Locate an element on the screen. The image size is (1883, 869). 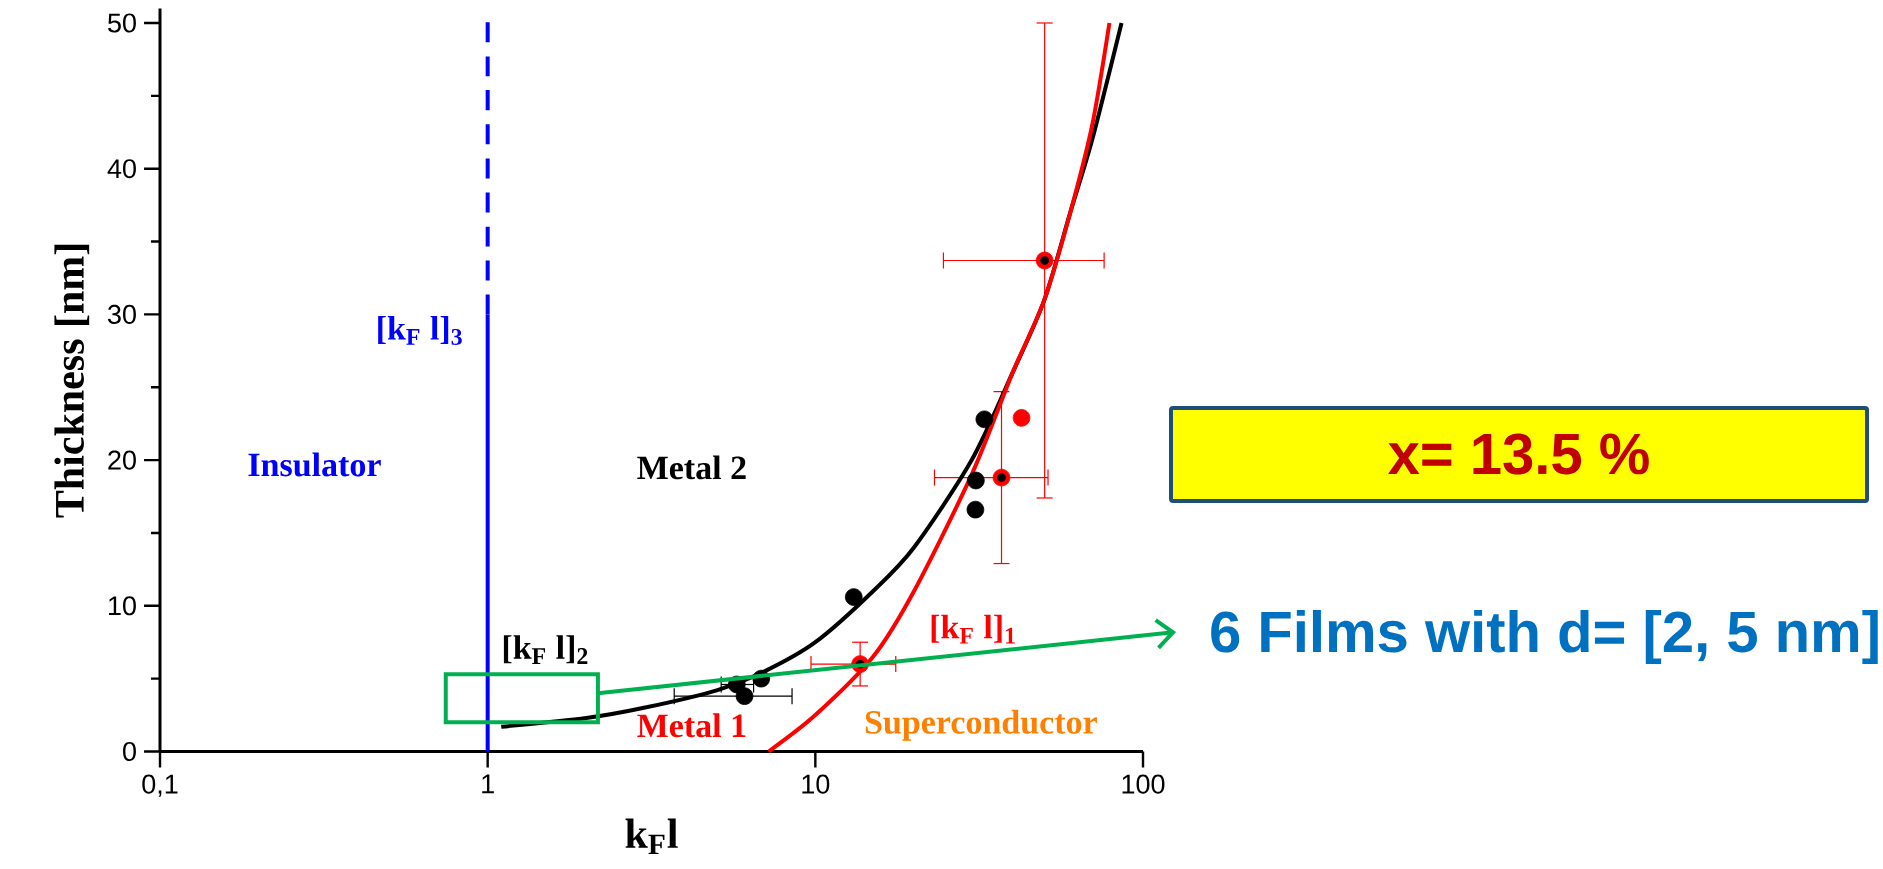
annotation: Insulator is located at coordinates (314, 464).